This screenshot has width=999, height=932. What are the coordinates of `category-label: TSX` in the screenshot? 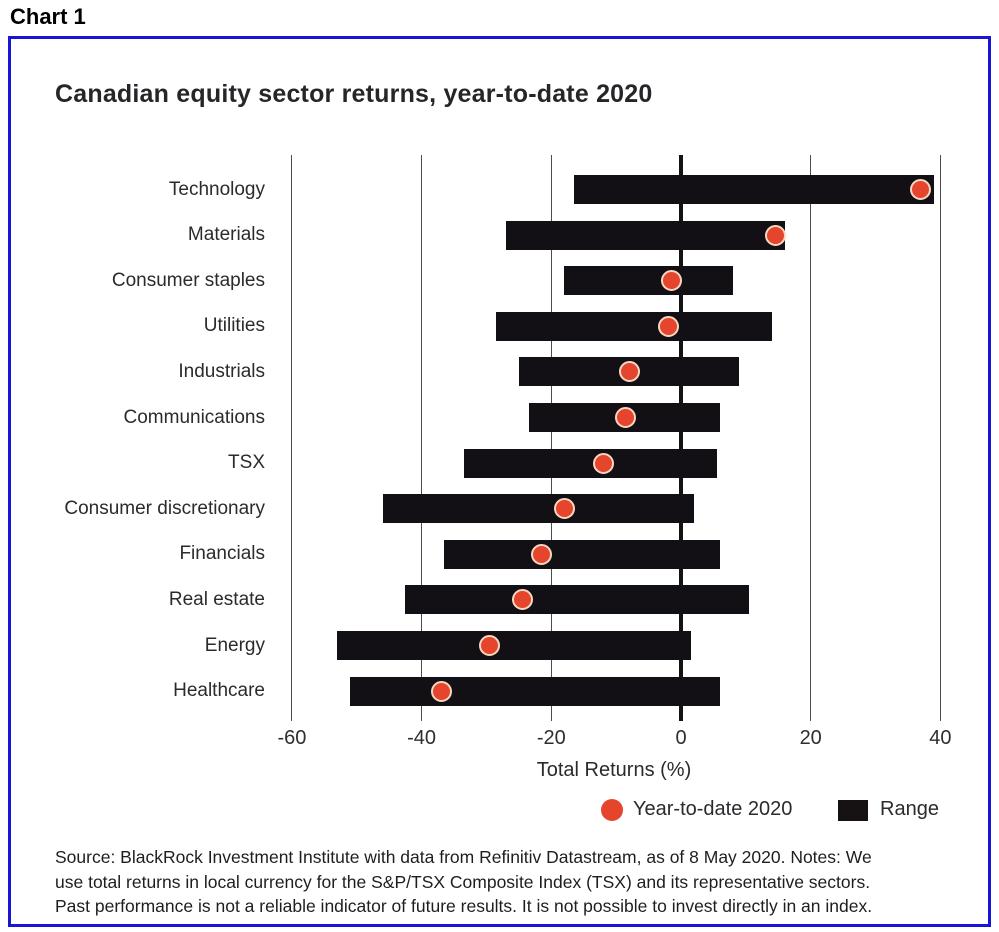 It's located at (246, 463).